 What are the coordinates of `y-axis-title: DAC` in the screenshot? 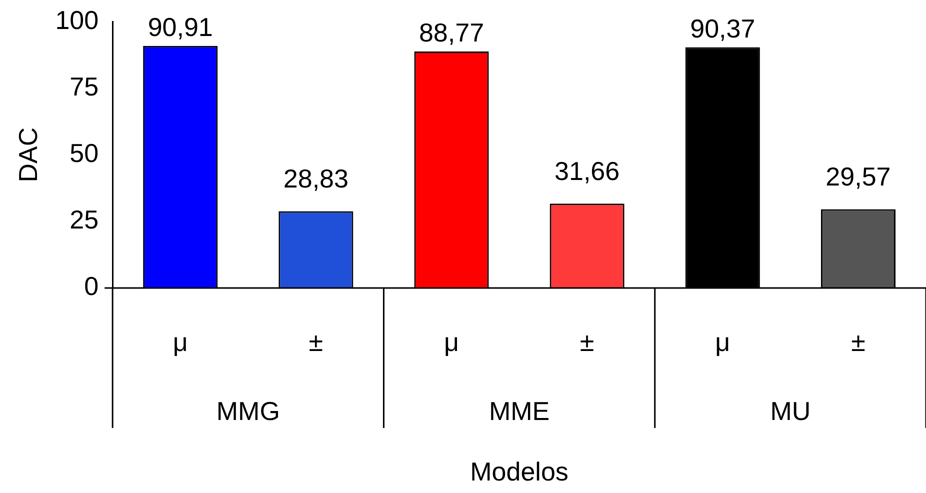 It's located at (27, 154).